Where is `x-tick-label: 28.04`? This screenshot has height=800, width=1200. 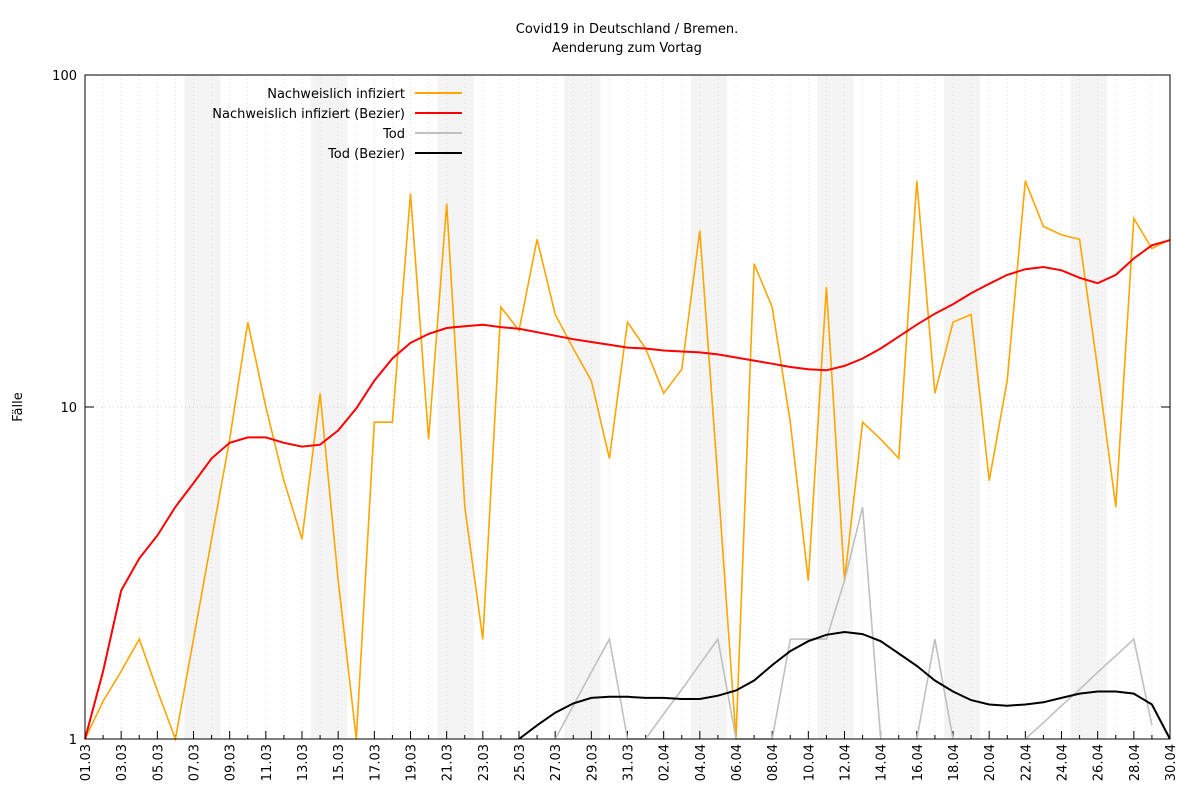
x-tick-label: 28.04 is located at coordinates (1135, 762).